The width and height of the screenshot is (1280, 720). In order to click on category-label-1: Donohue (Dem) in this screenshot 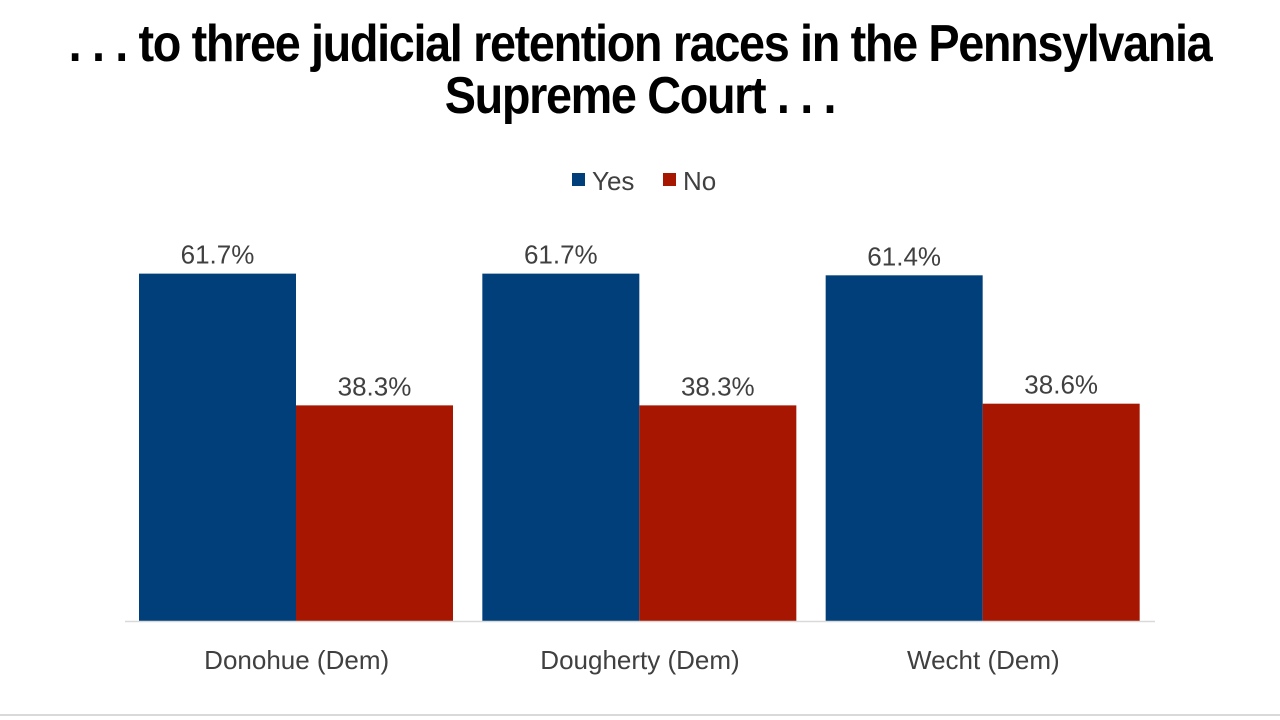, I will do `click(296, 660)`.